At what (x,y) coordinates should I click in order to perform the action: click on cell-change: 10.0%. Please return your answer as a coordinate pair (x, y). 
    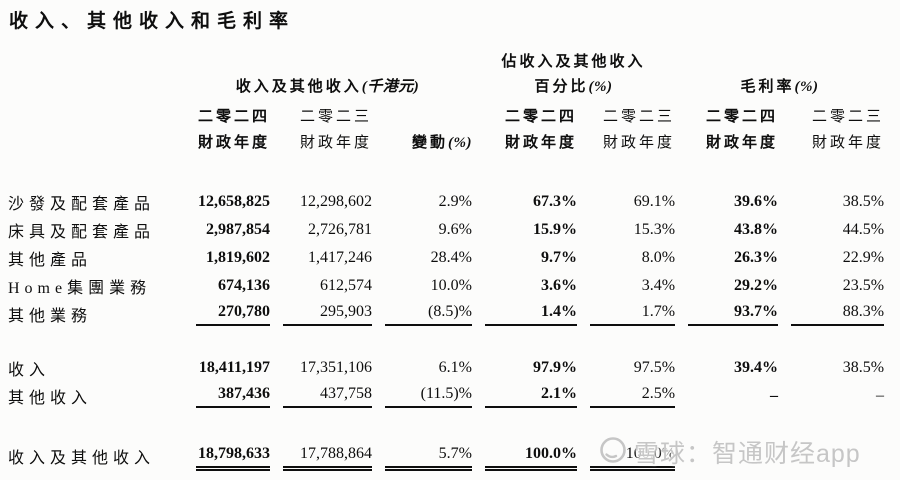
    Looking at the image, I should click on (451, 285).